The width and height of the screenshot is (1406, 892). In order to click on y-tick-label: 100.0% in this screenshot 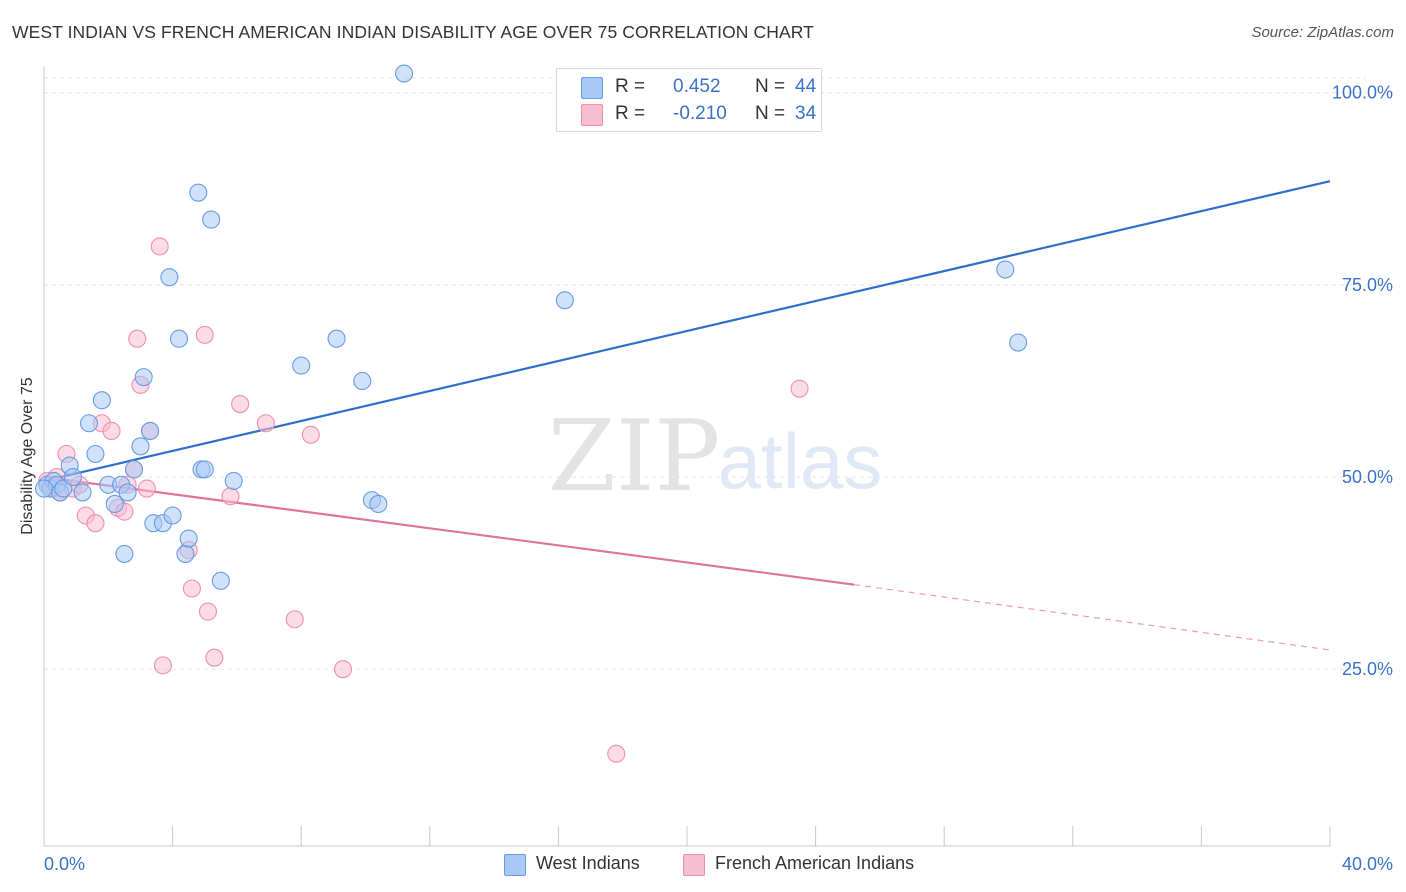, I will do `click(1362, 93)`.